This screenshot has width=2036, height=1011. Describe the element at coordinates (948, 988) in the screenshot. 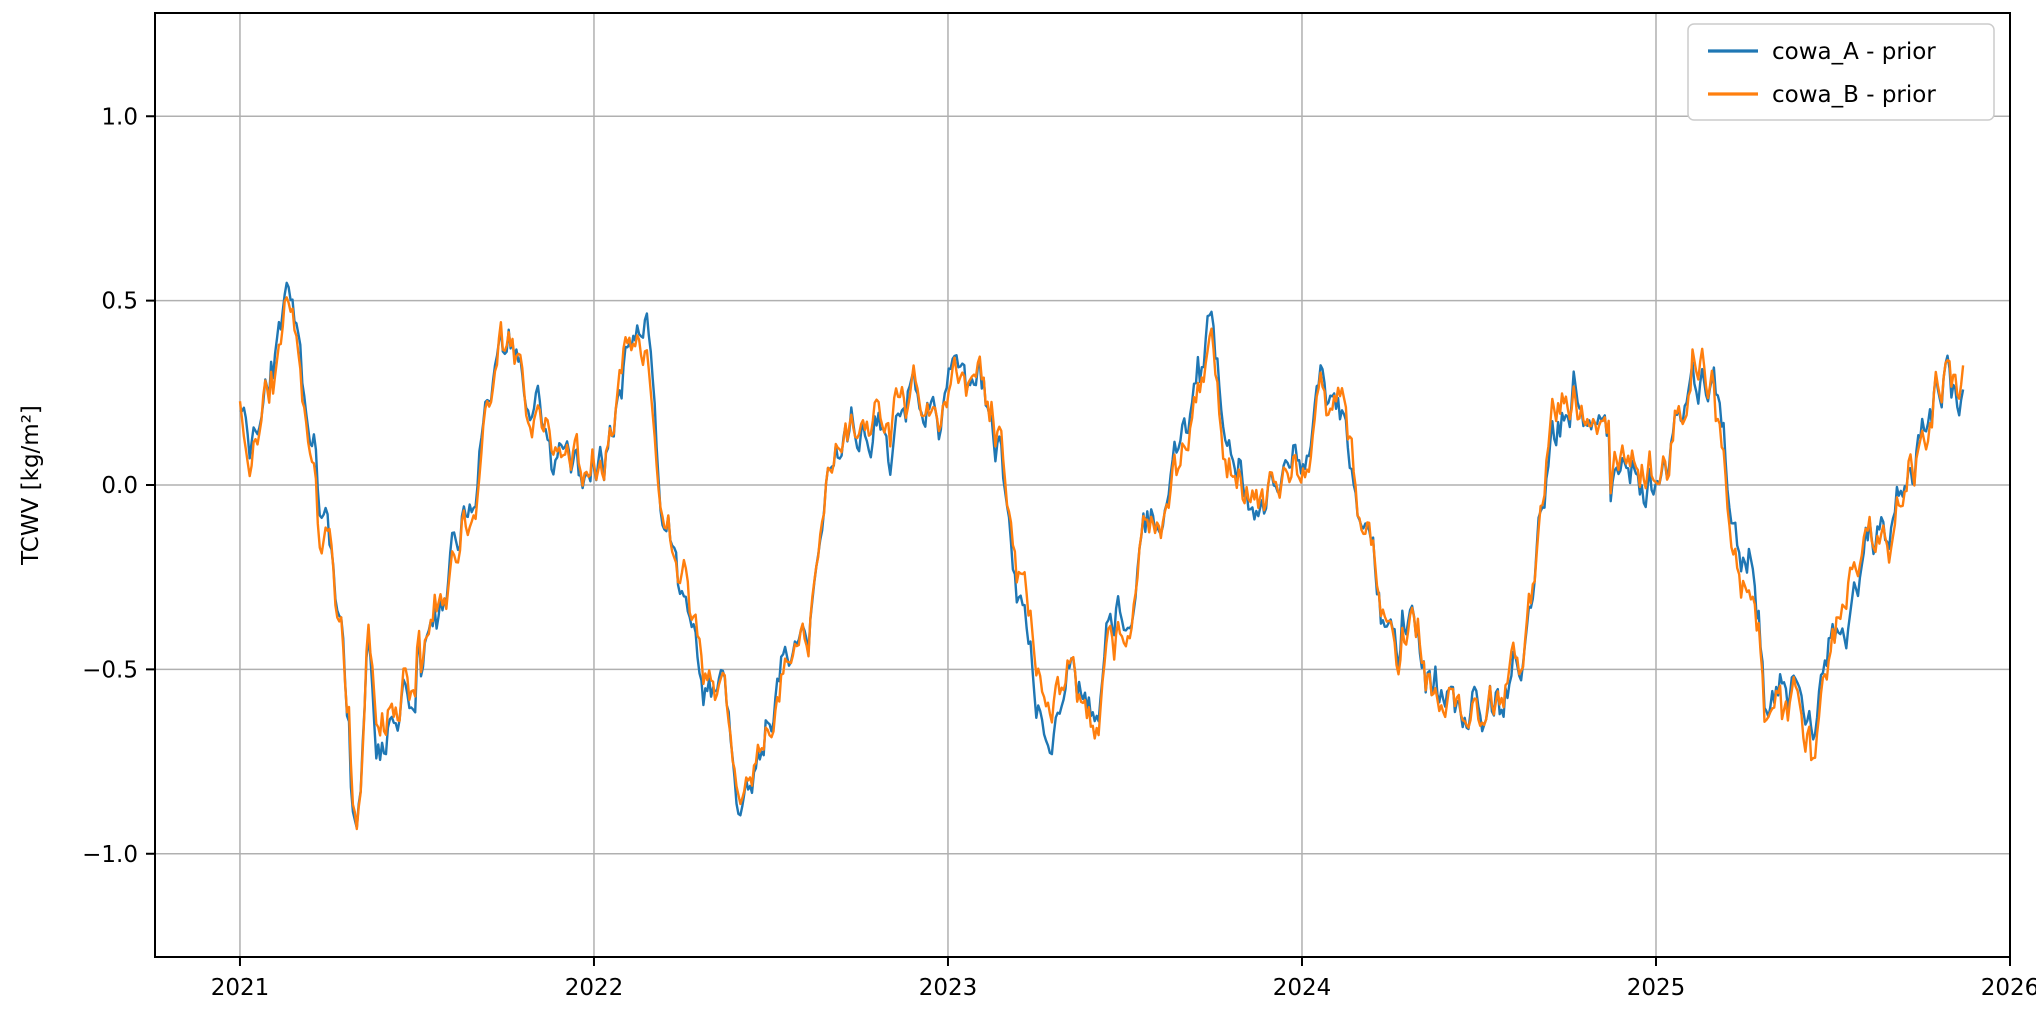

I see `x-tick-label: 2023` at that location.